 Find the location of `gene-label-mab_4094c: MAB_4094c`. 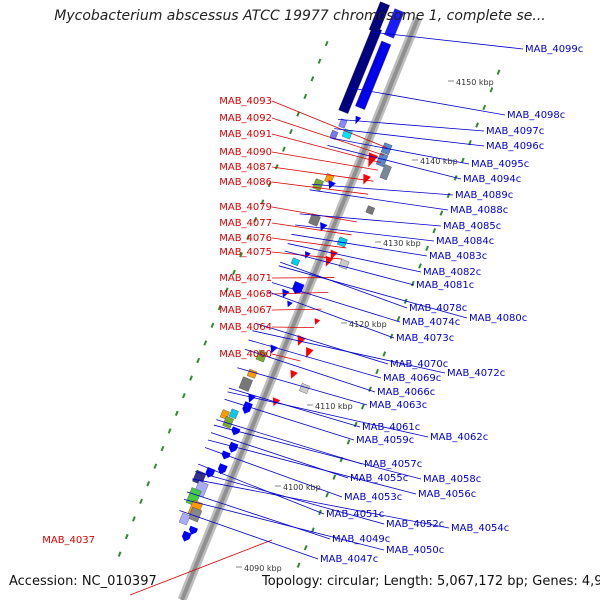

gene-label-mab_4094c: MAB_4094c is located at coordinates (492, 179).